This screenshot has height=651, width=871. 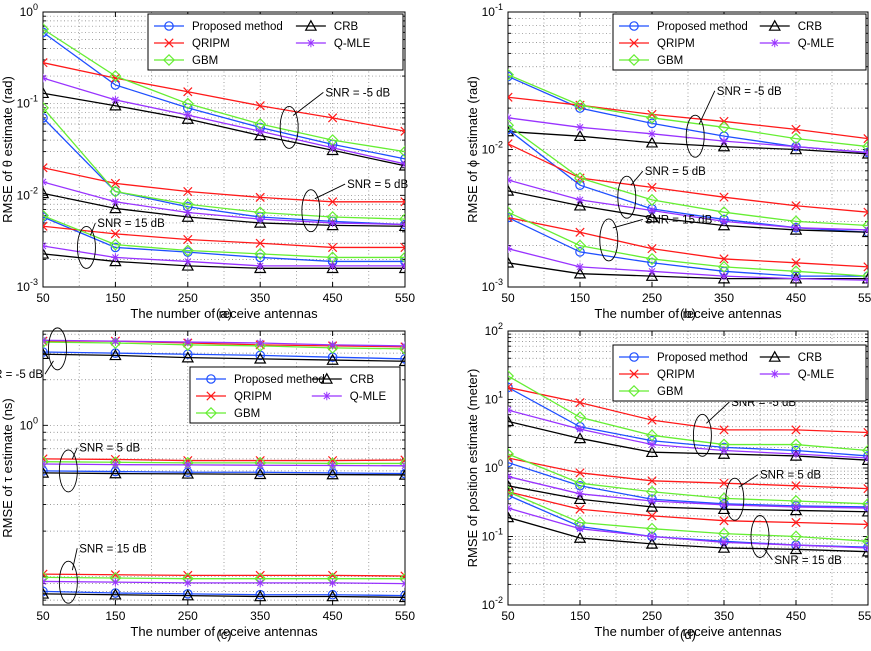 I want to click on legend-entry-proposed-method: Proposed method, so click(x=218, y=27).